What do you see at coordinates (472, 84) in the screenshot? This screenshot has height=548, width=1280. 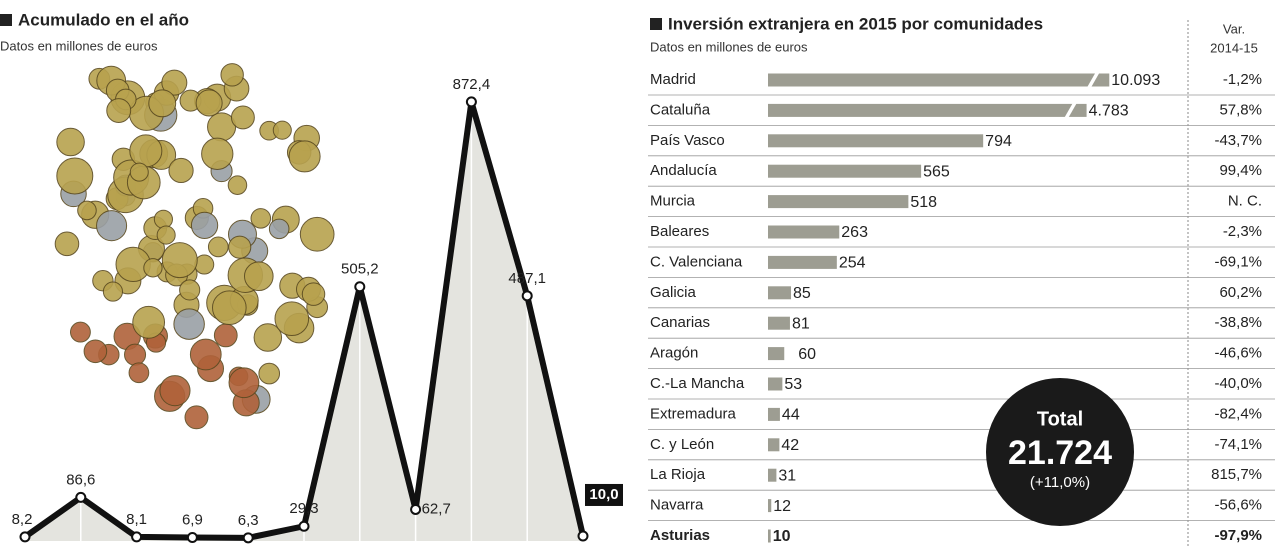 I see `value-label: 872,4` at bounding box center [472, 84].